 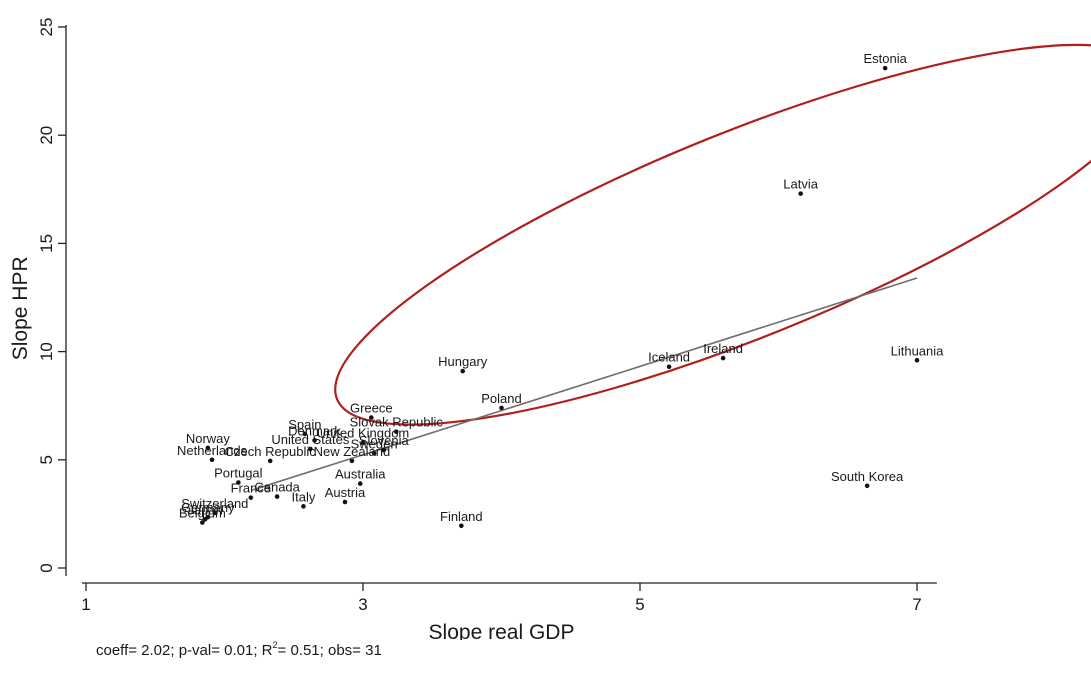 I want to click on point-label: Australia, so click(x=360, y=474).